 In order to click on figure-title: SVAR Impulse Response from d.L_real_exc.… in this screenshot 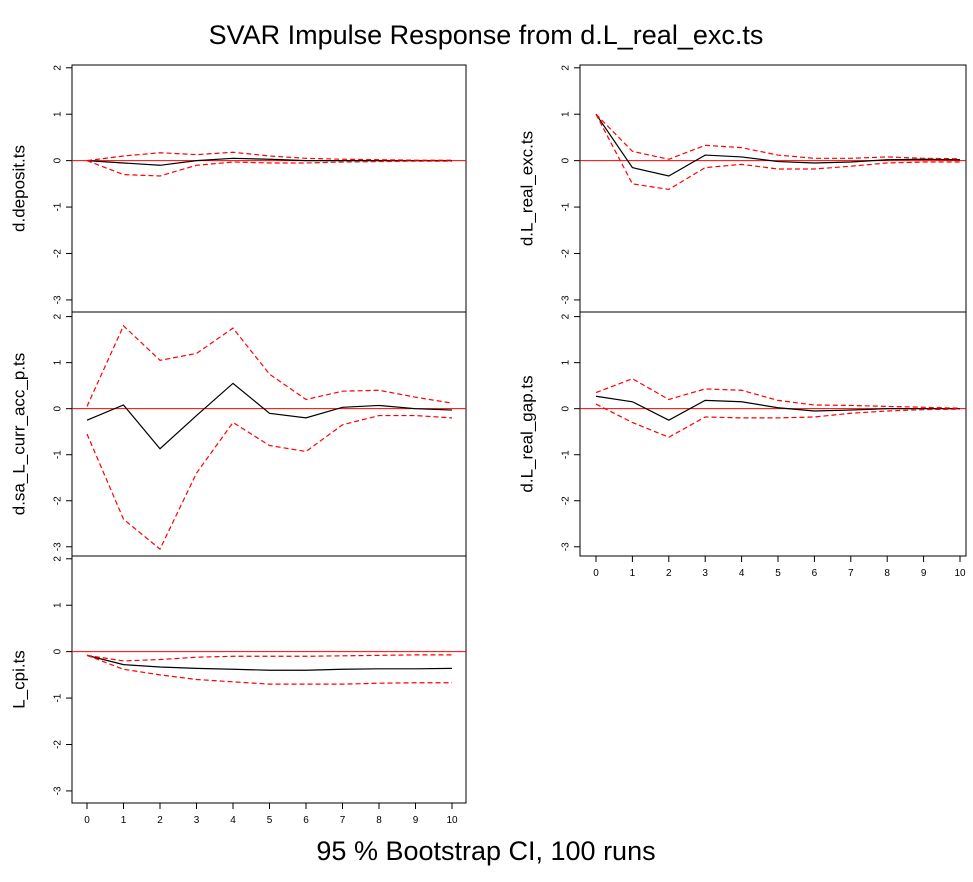, I will do `click(486, 35)`.